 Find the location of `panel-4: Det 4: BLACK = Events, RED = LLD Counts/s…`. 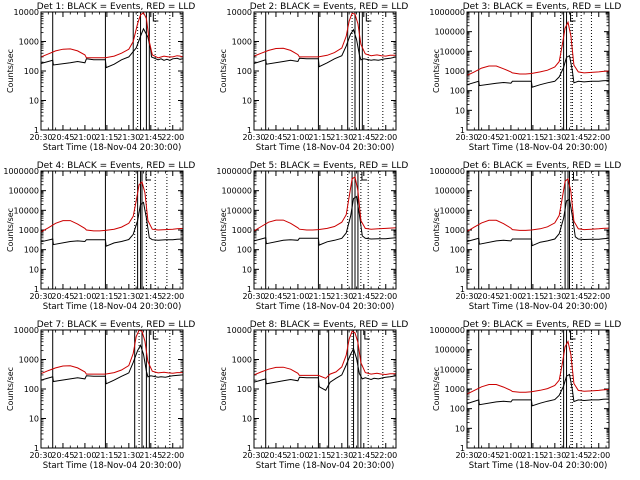

panel-4: Det 4: BLACK = Events, RED = LLD Counts/s… is located at coordinates (99, 236).